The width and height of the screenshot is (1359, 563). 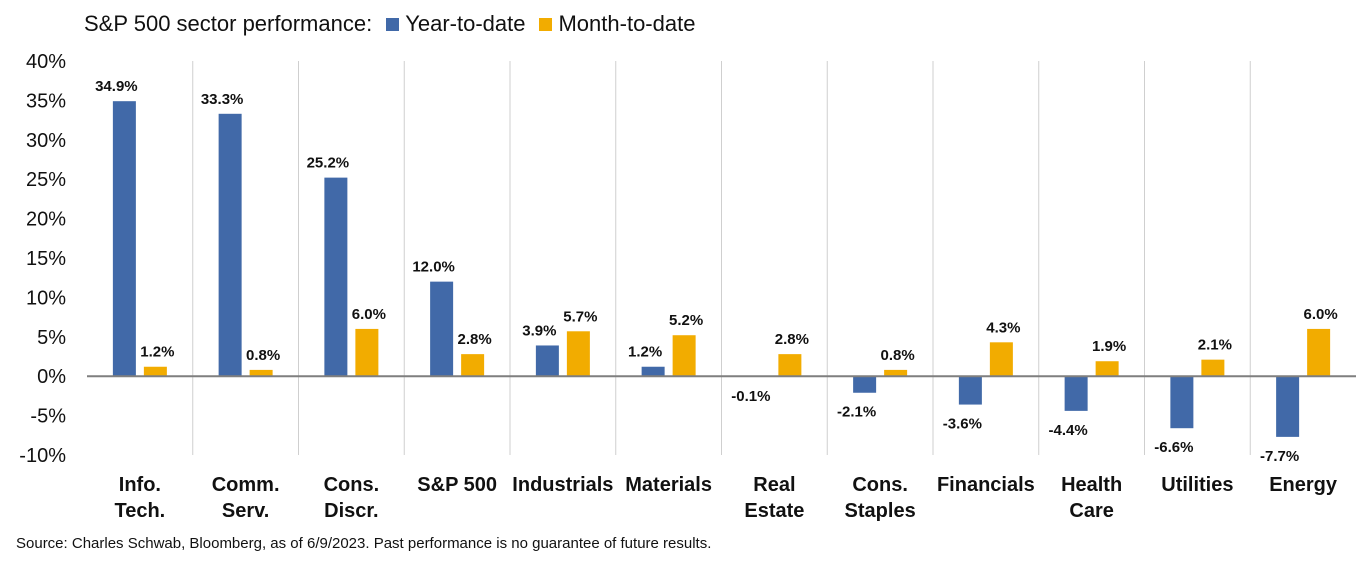 I want to click on legend-item-ytd: Year-to-date, so click(x=455, y=24).